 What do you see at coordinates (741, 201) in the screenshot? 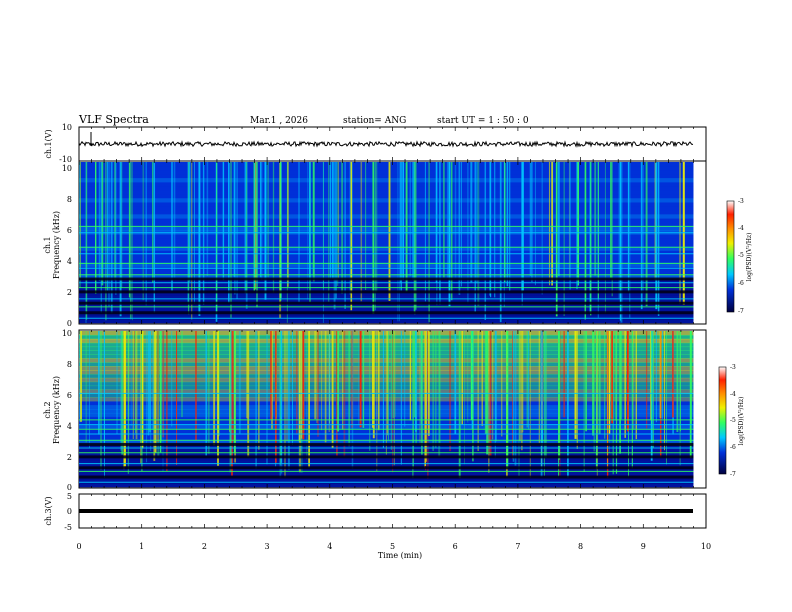
I see `ch1-cb-tick-3: -3` at bounding box center [741, 201].